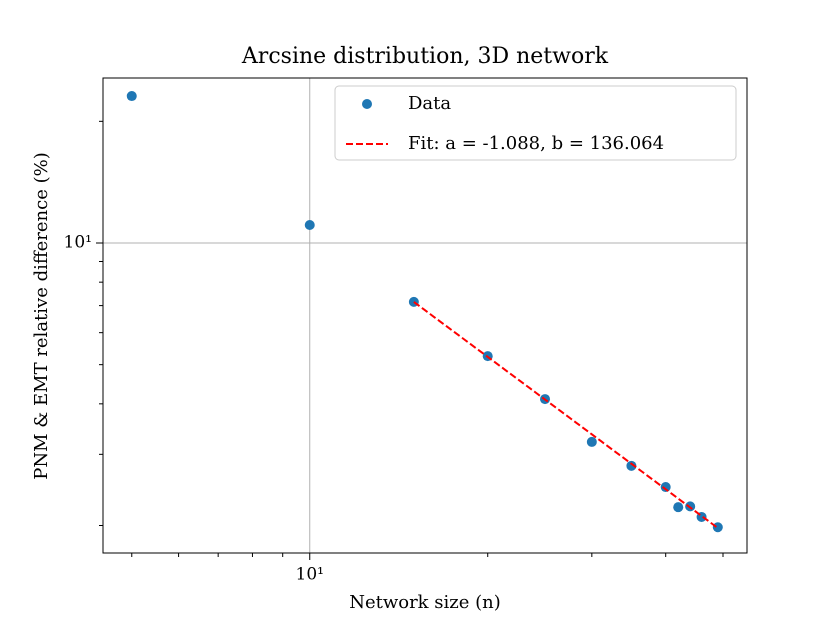 Image resolution: width=830 pixels, height=627 pixels. What do you see at coordinates (425, 56) in the screenshot?
I see `chart-title: Arcsine distribution, 3D network` at bounding box center [425, 56].